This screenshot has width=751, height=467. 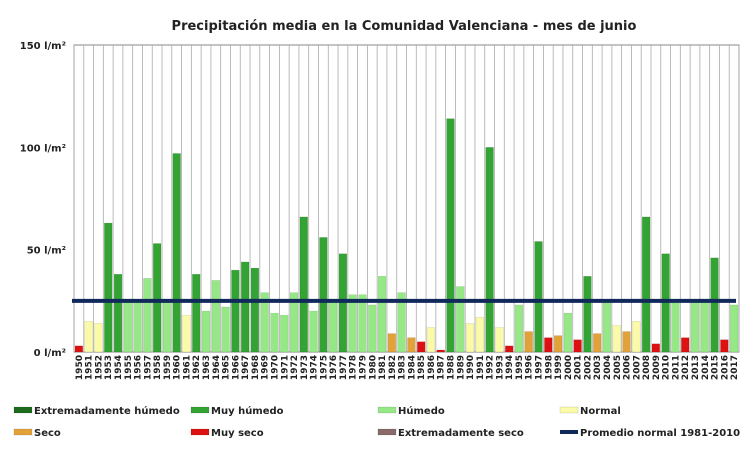 I want to click on legend-label: Normal, so click(x=600, y=411).